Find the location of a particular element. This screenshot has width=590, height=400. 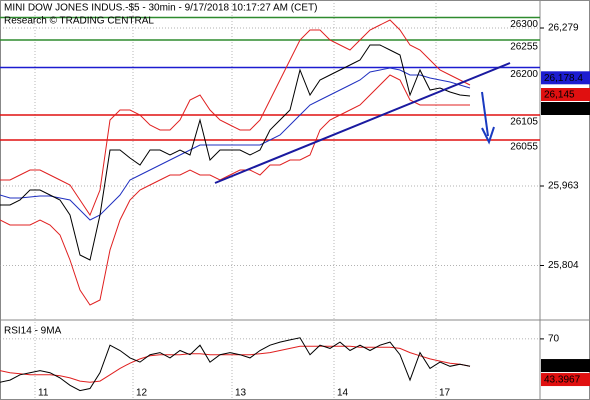

x-tick-label: 14 is located at coordinates (343, 393).